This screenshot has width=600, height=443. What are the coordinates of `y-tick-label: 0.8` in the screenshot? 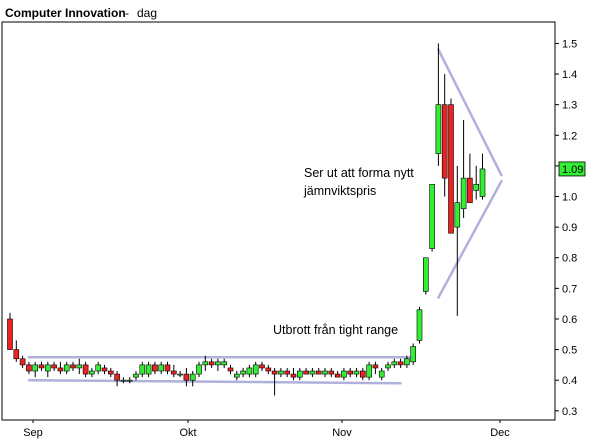 It's located at (569, 259).